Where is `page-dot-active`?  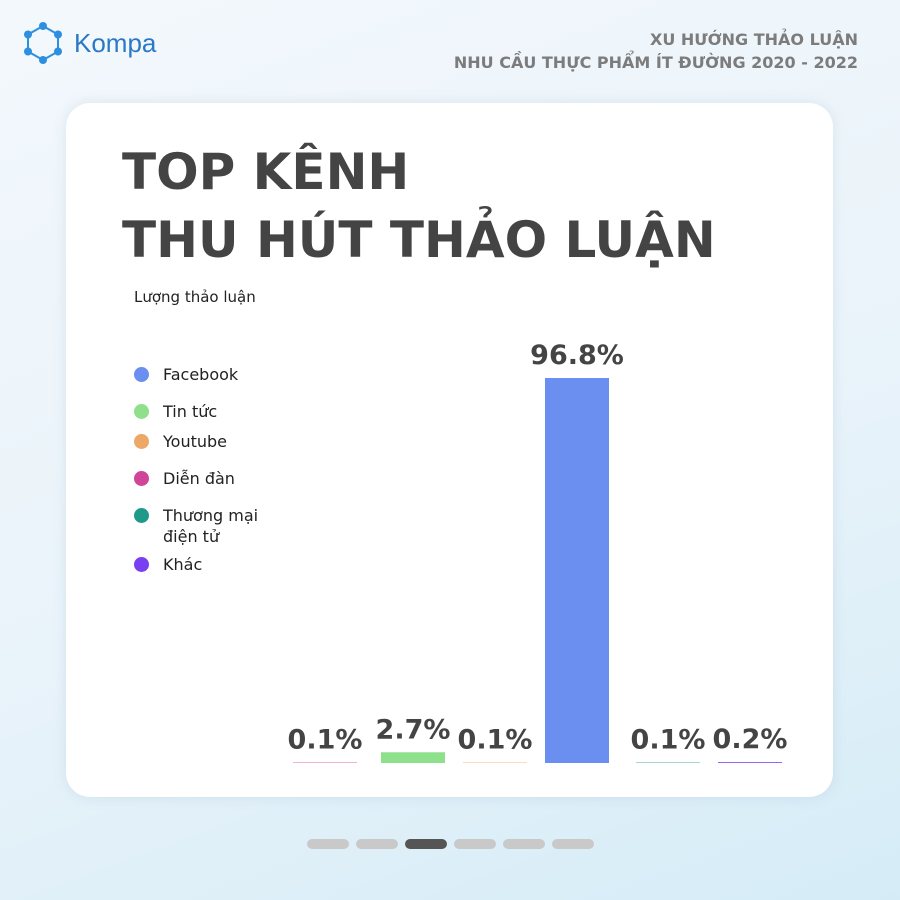
page-dot-active is located at coordinates (426, 844).